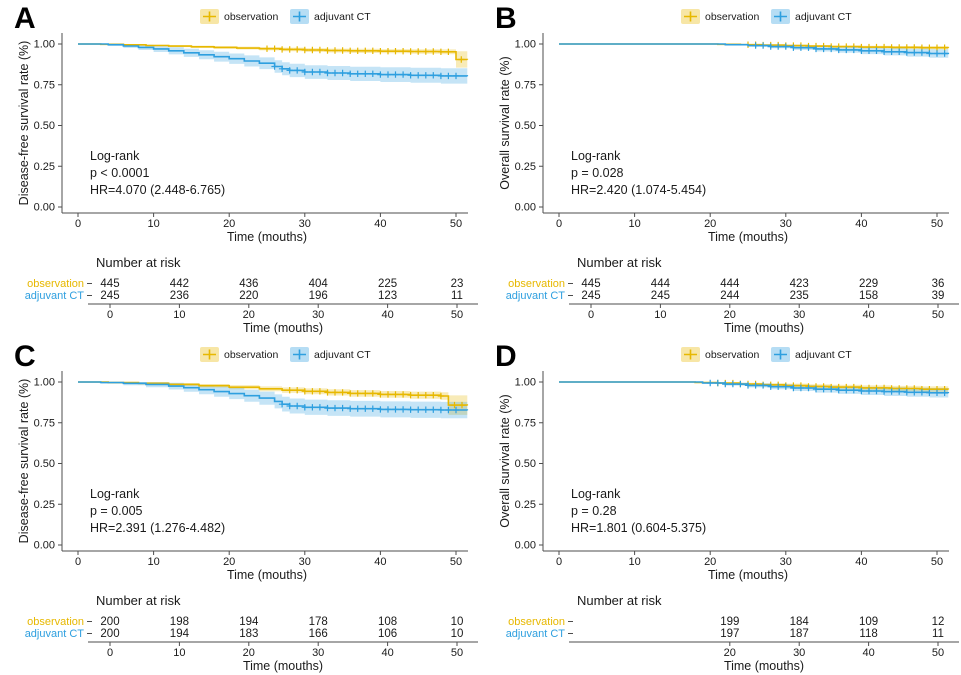  What do you see at coordinates (318, 622) in the screenshot?
I see `risk-value: 178` at bounding box center [318, 622].